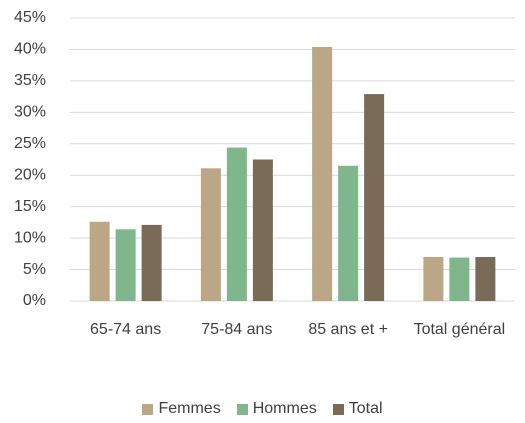 The image size is (525, 423). I want to click on x-tick-label: 85 ans et +, so click(348, 329).